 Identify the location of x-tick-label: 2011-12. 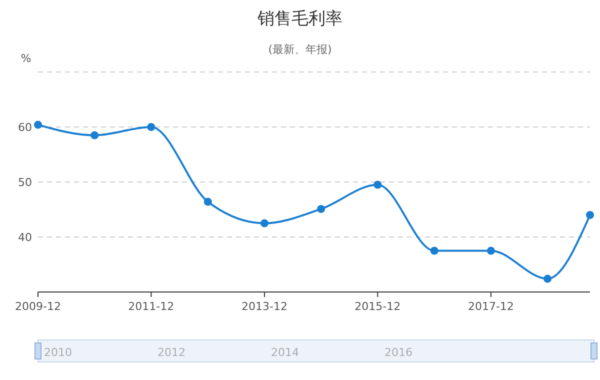
(151, 306).